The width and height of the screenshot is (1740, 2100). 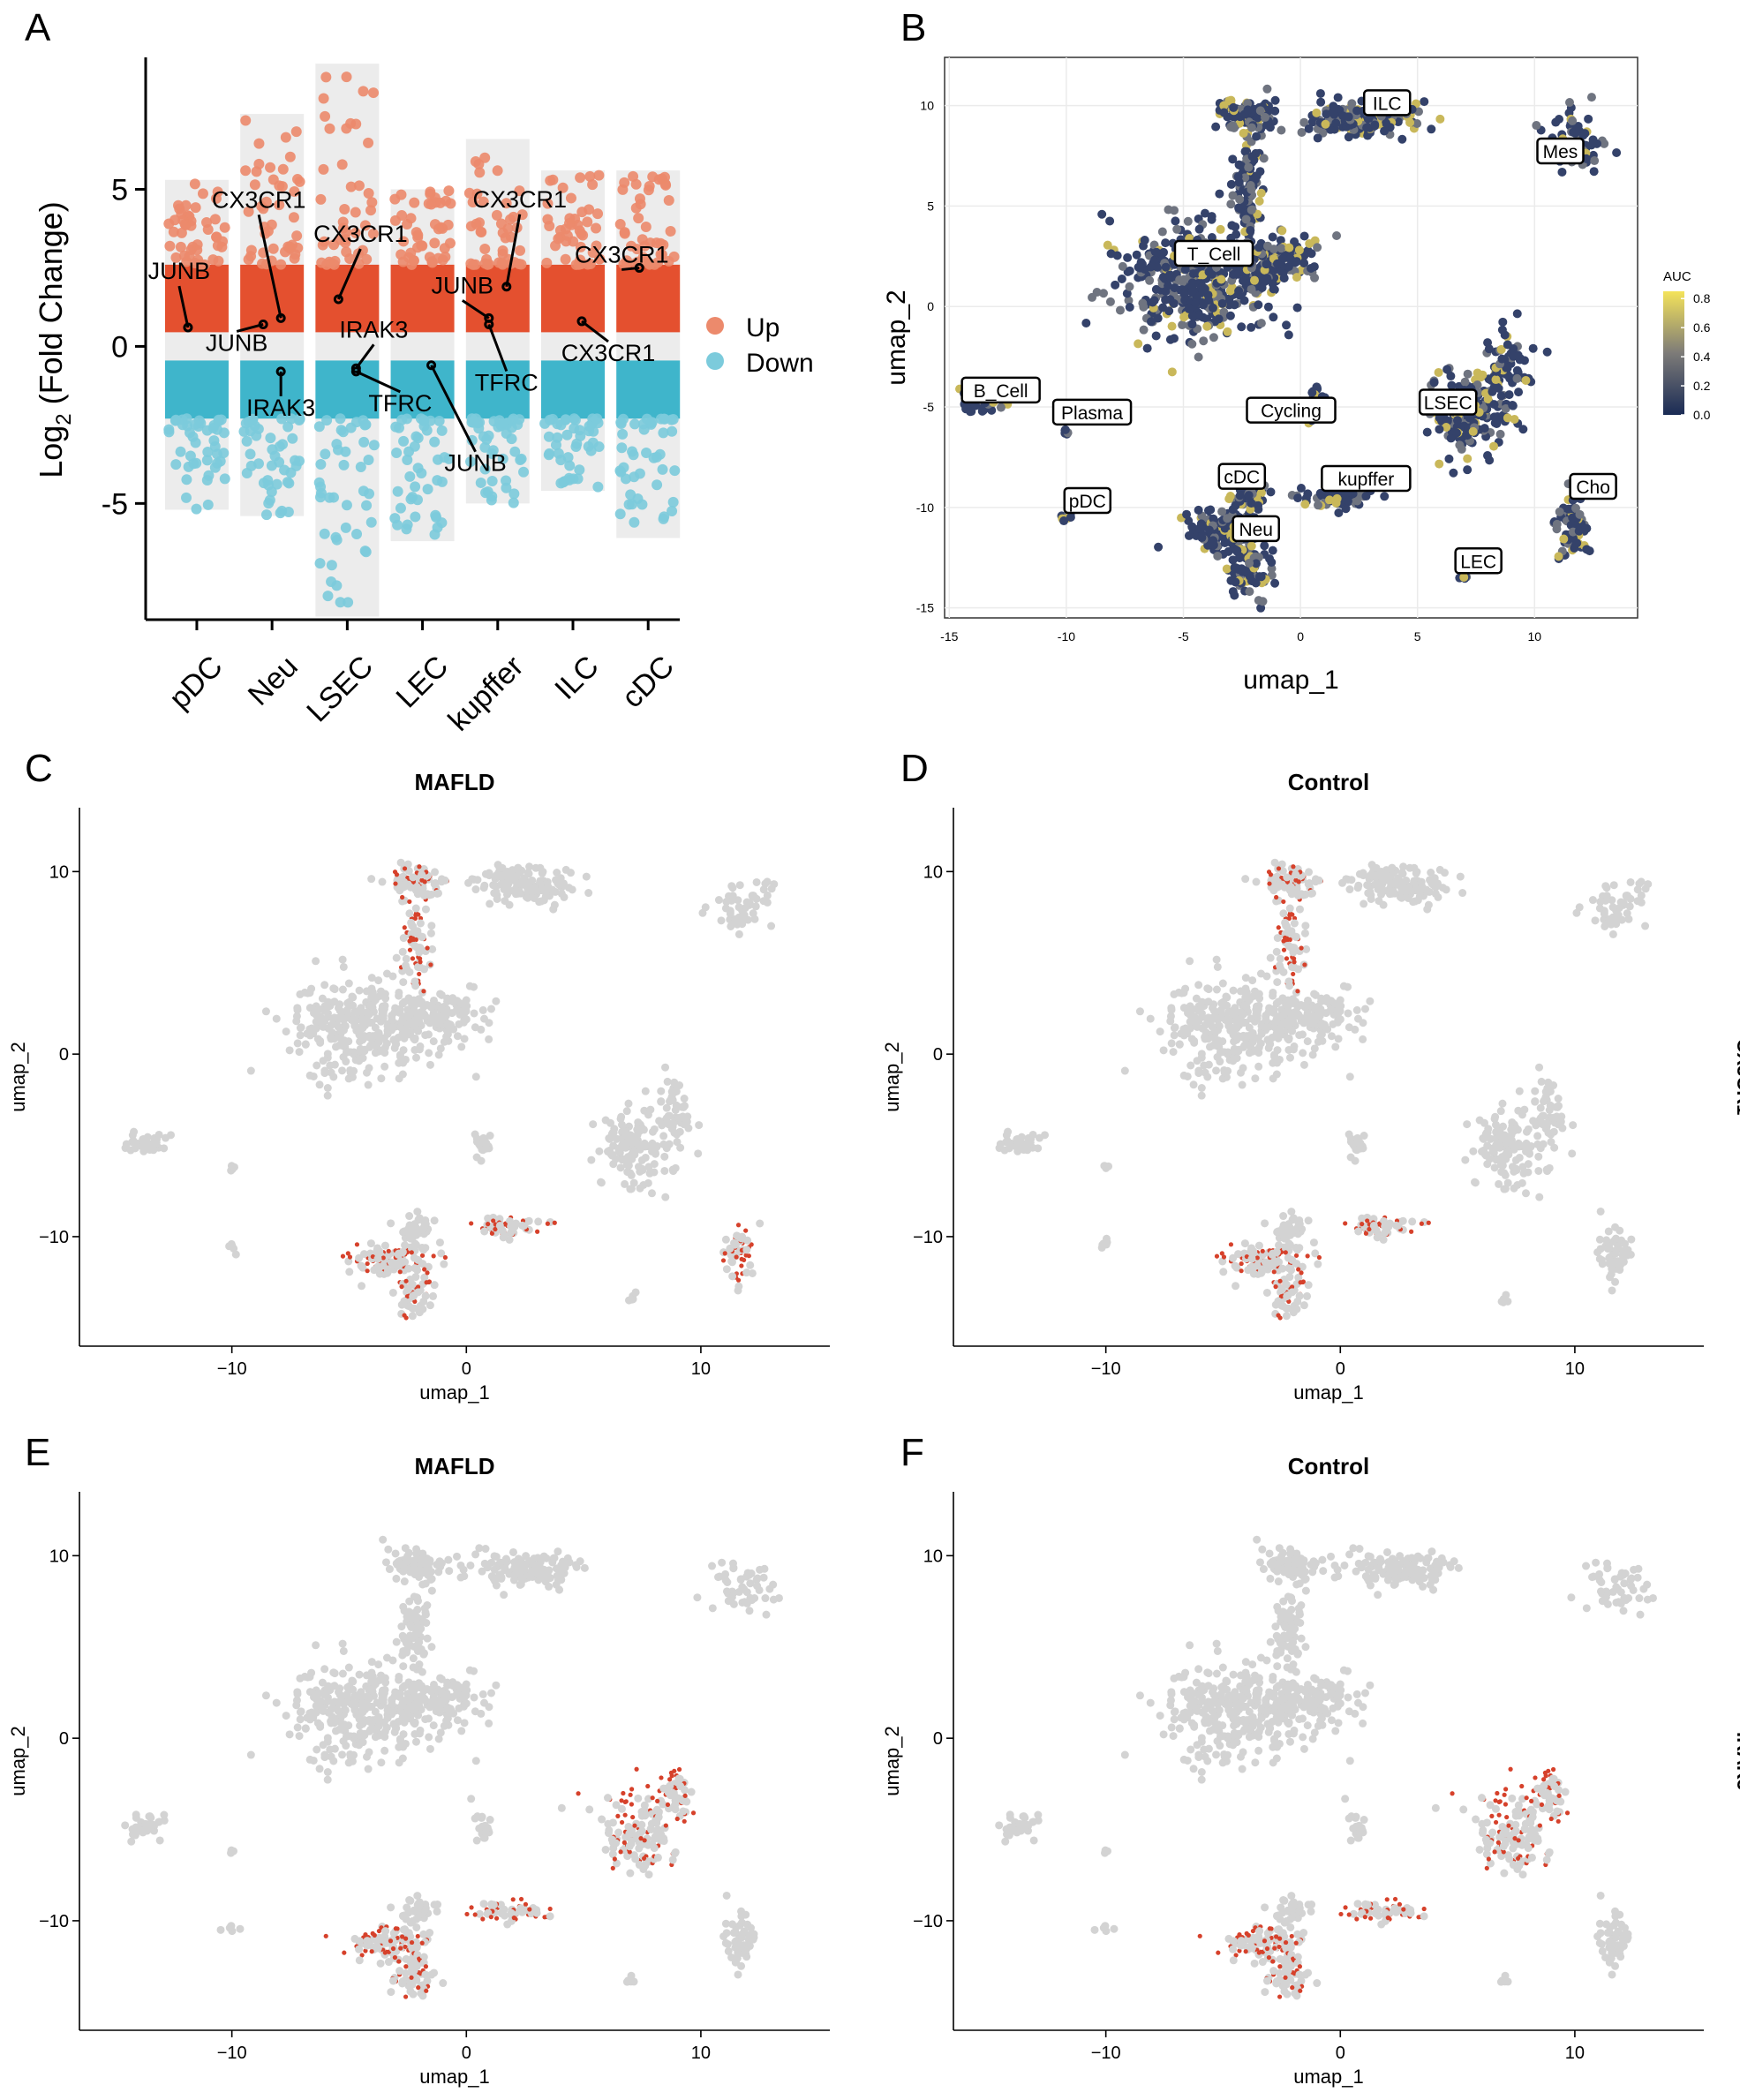 I want to click on colorbar-tick-label: 0.8, so click(x=1702, y=298).